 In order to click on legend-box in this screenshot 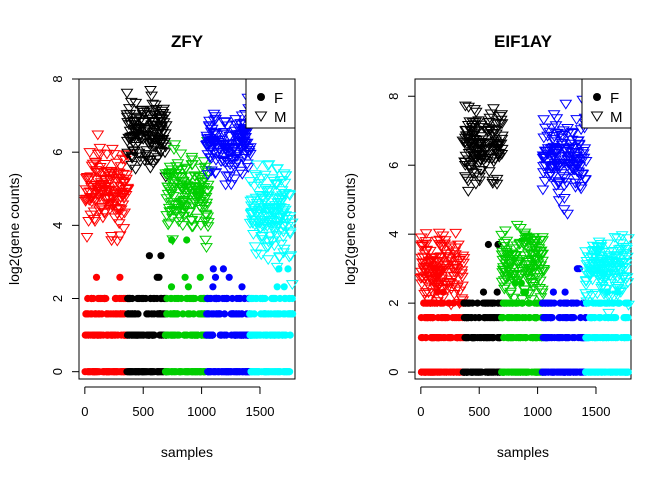, I will do `click(606, 103)`.